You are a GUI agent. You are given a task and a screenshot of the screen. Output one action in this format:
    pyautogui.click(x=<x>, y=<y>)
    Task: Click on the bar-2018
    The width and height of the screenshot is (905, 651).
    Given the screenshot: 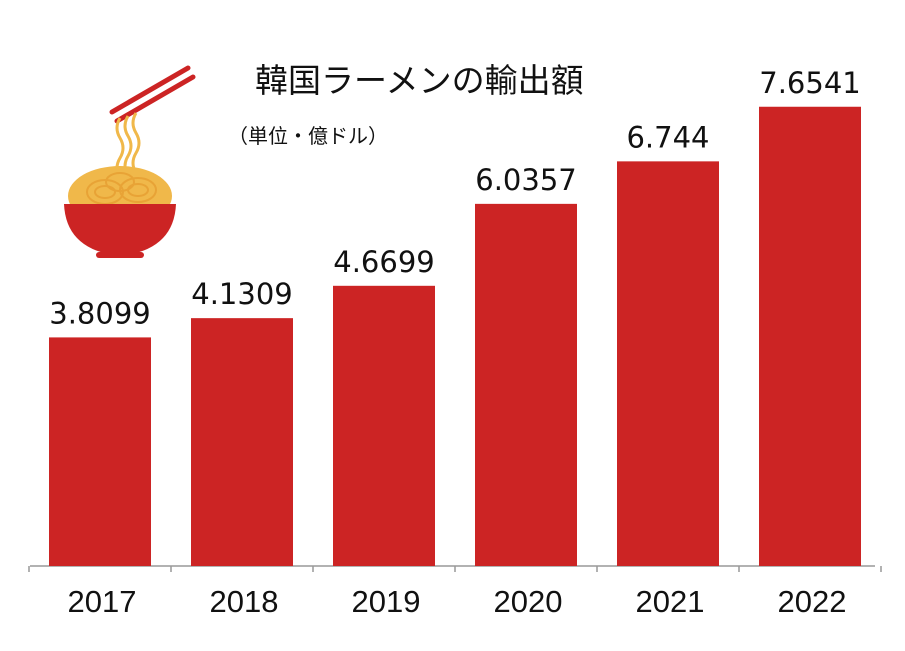 What is the action you would take?
    pyautogui.click(x=242, y=442)
    